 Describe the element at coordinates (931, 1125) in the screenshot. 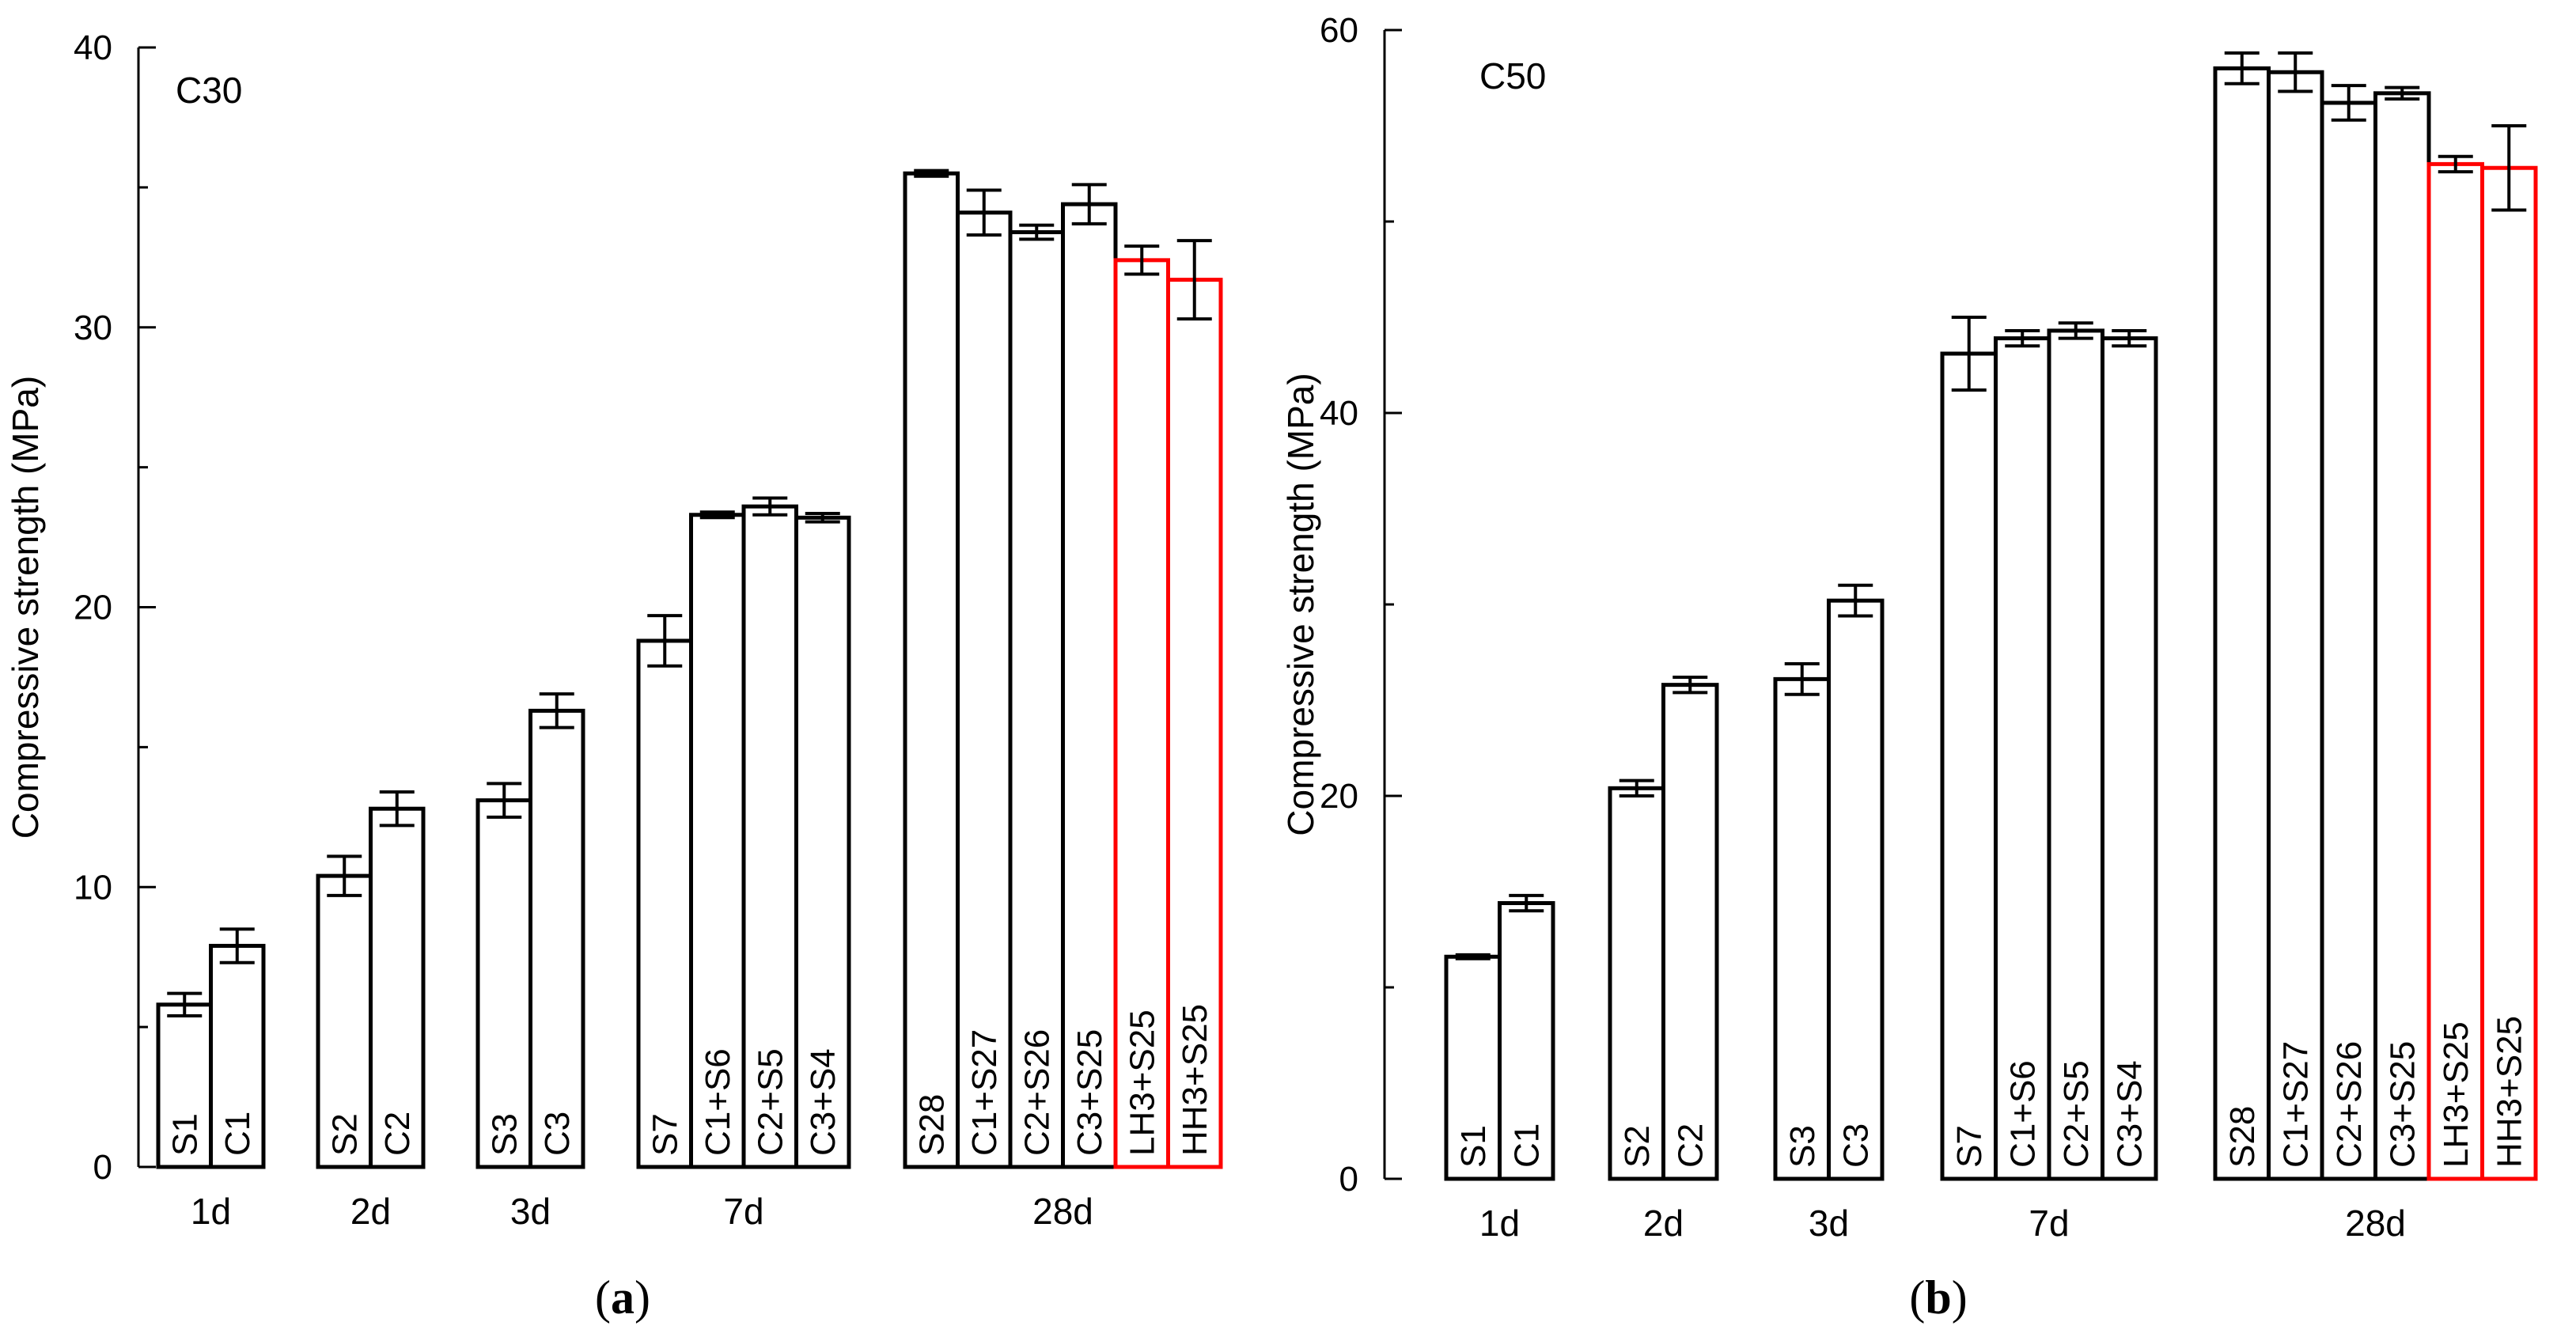

I see `bar-label: S28` at that location.